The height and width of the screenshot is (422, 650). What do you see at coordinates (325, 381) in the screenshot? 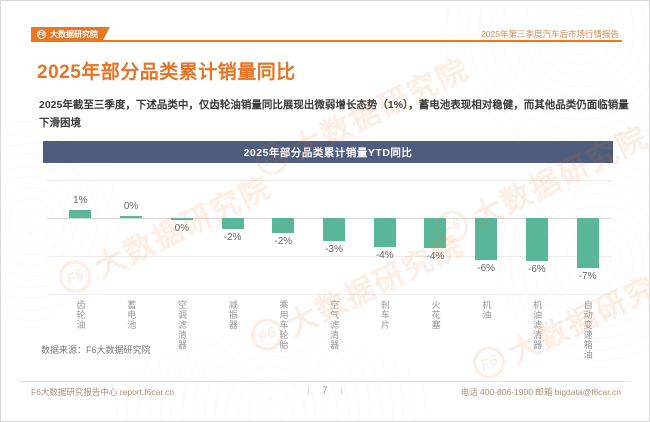
I see `footer-divider` at bounding box center [325, 381].